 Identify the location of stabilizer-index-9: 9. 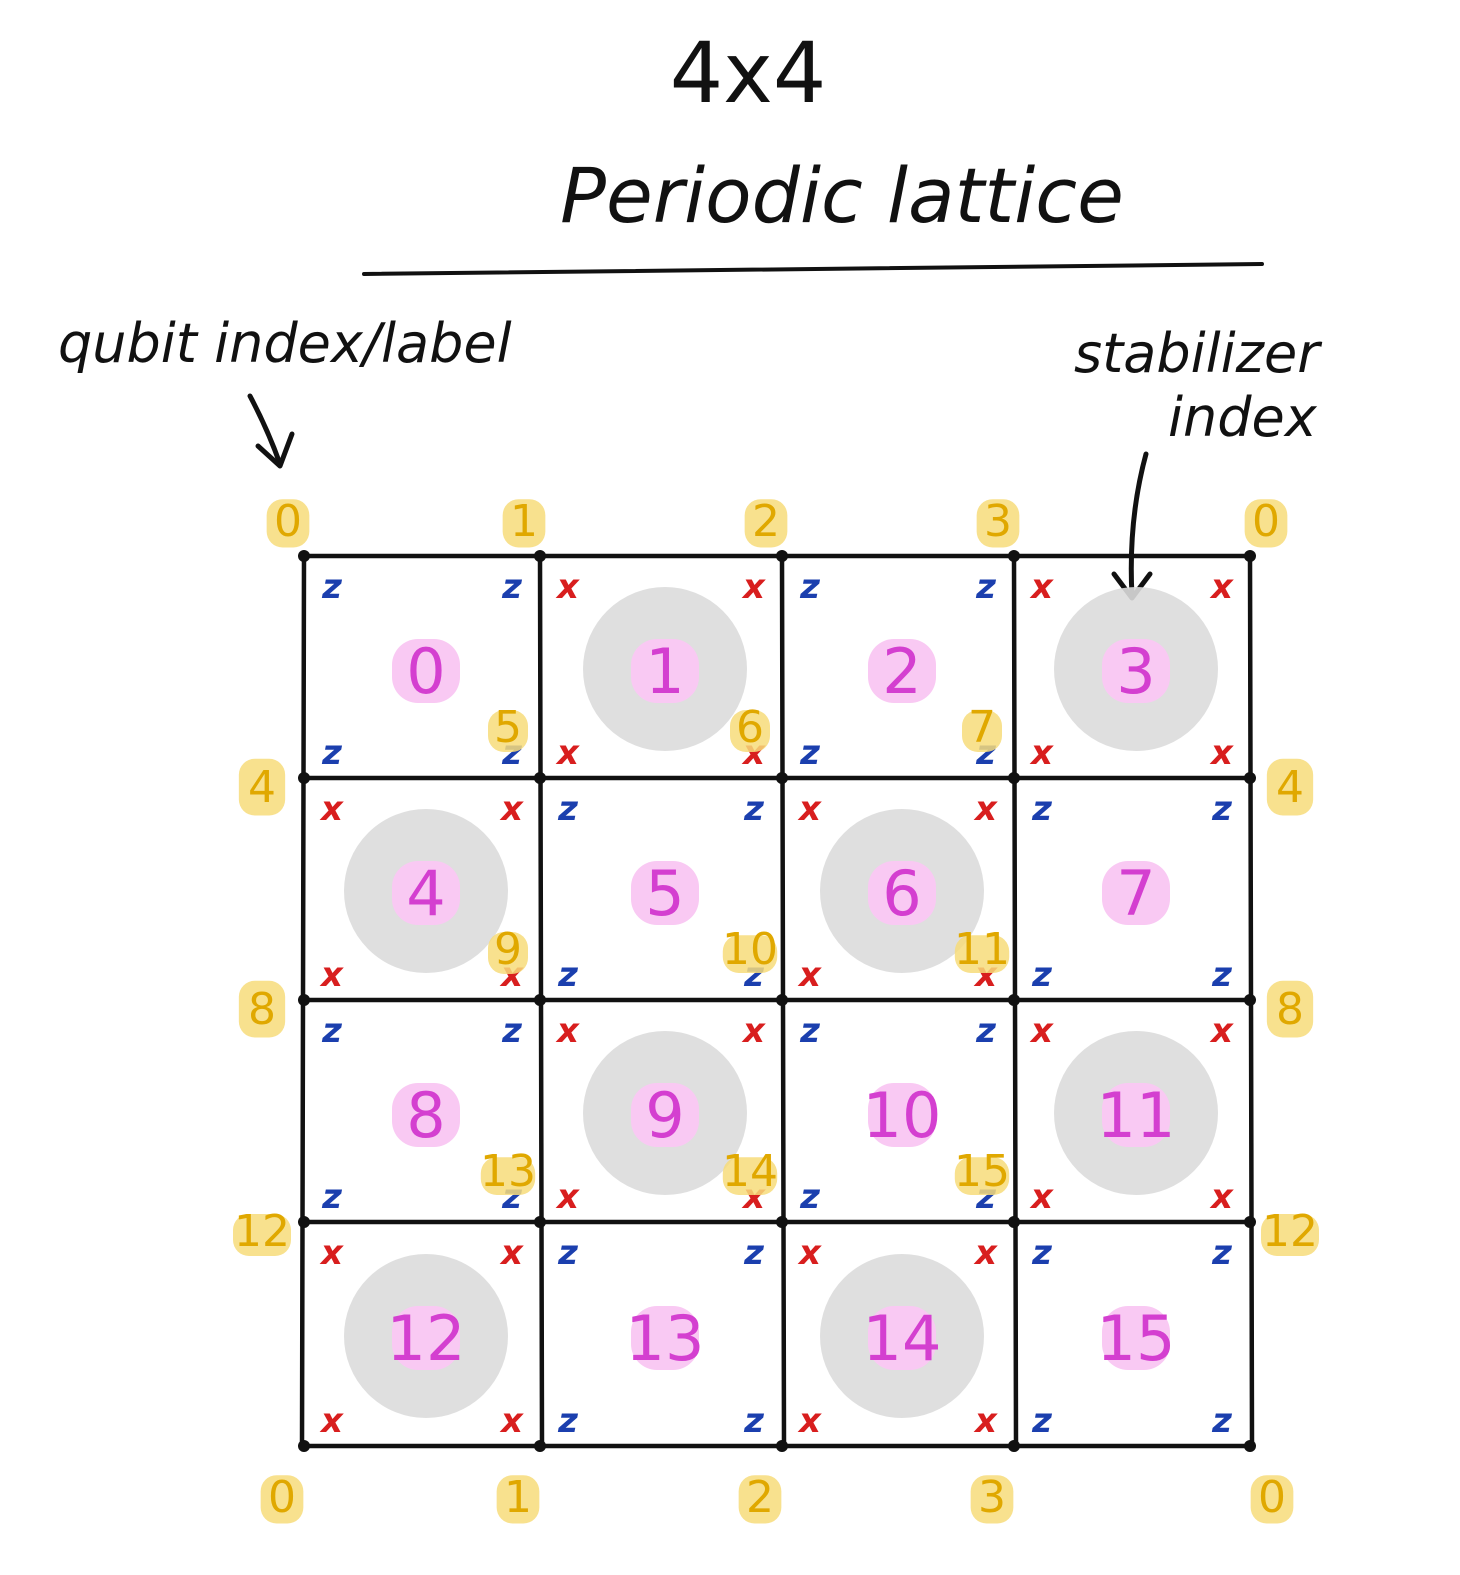
(664, 1115).